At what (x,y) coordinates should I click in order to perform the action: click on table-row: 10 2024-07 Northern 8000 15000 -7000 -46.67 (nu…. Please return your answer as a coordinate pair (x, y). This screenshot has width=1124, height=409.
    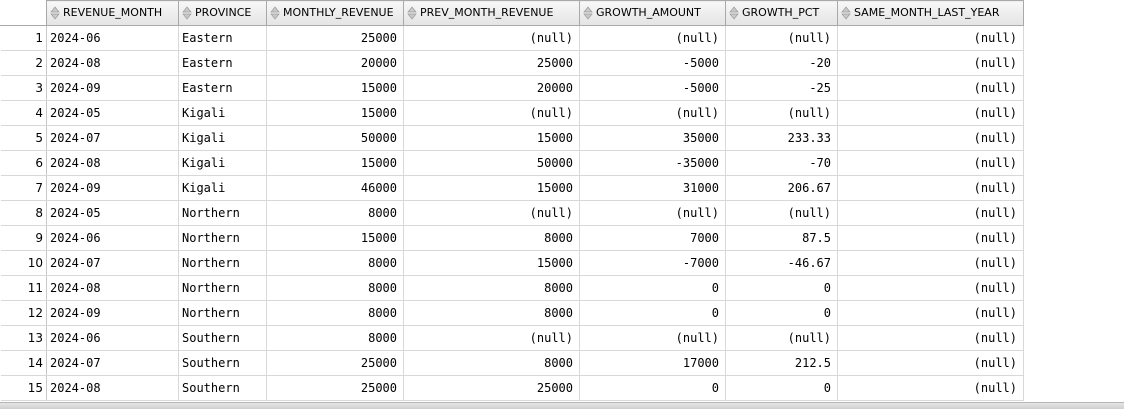
    Looking at the image, I should click on (512, 263).